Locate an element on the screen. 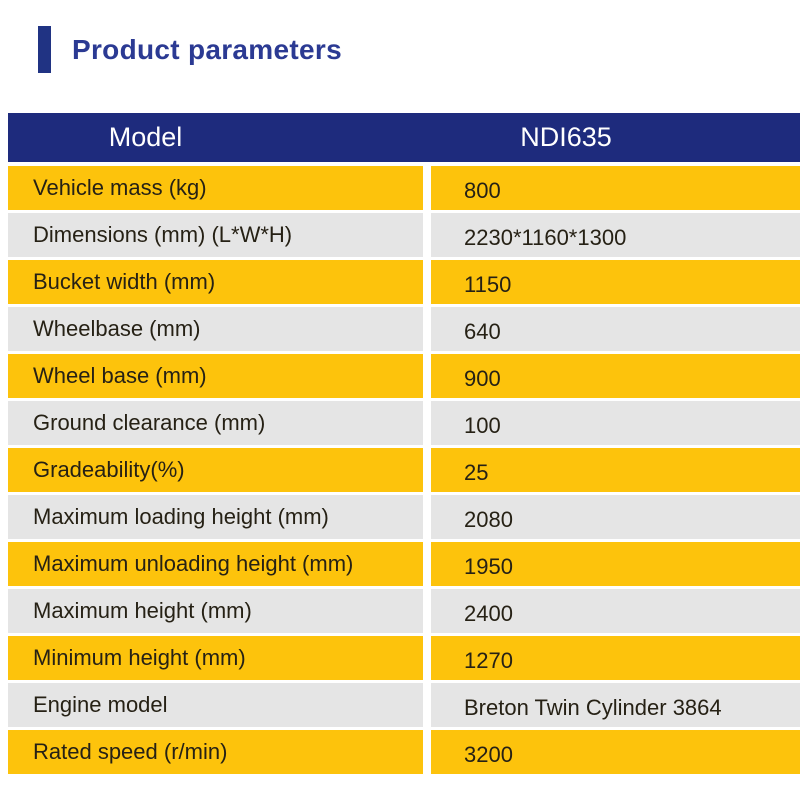 The height and width of the screenshot is (800, 800). row-value: 2080 is located at coordinates (615, 517).